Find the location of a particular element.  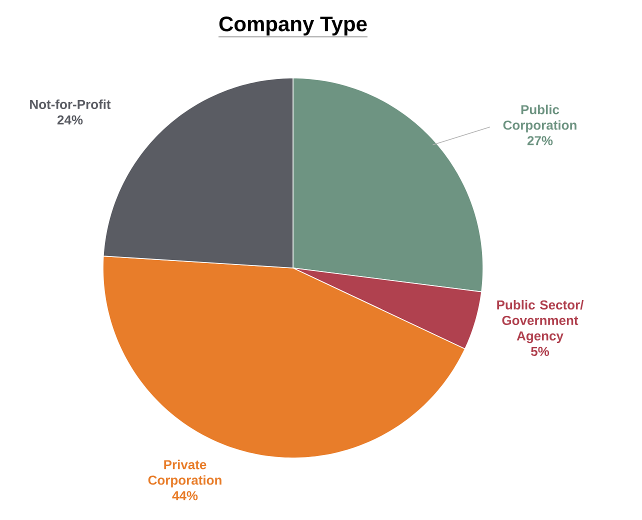

slice-label: Public Sector/ Government Agency is located at coordinates (540, 322).